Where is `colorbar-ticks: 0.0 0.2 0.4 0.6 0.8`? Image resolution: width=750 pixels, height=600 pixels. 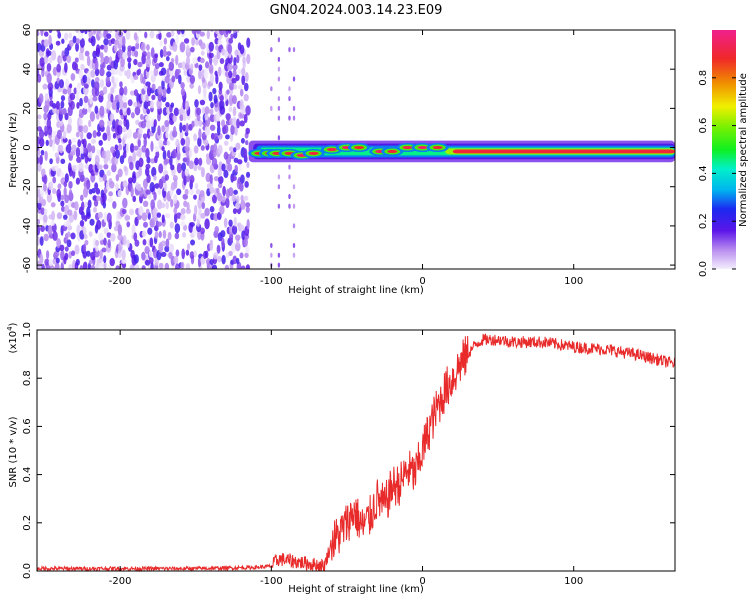 colorbar-ticks: 0.0 0.2 0.4 0.6 0.8 is located at coordinates (717, 173).